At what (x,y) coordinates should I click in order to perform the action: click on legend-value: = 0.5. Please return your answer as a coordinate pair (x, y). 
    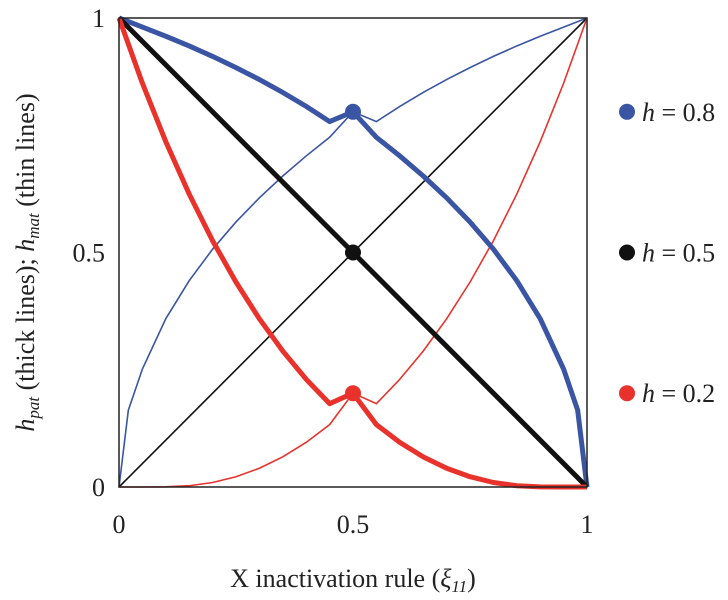
    Looking at the image, I should click on (685, 253).